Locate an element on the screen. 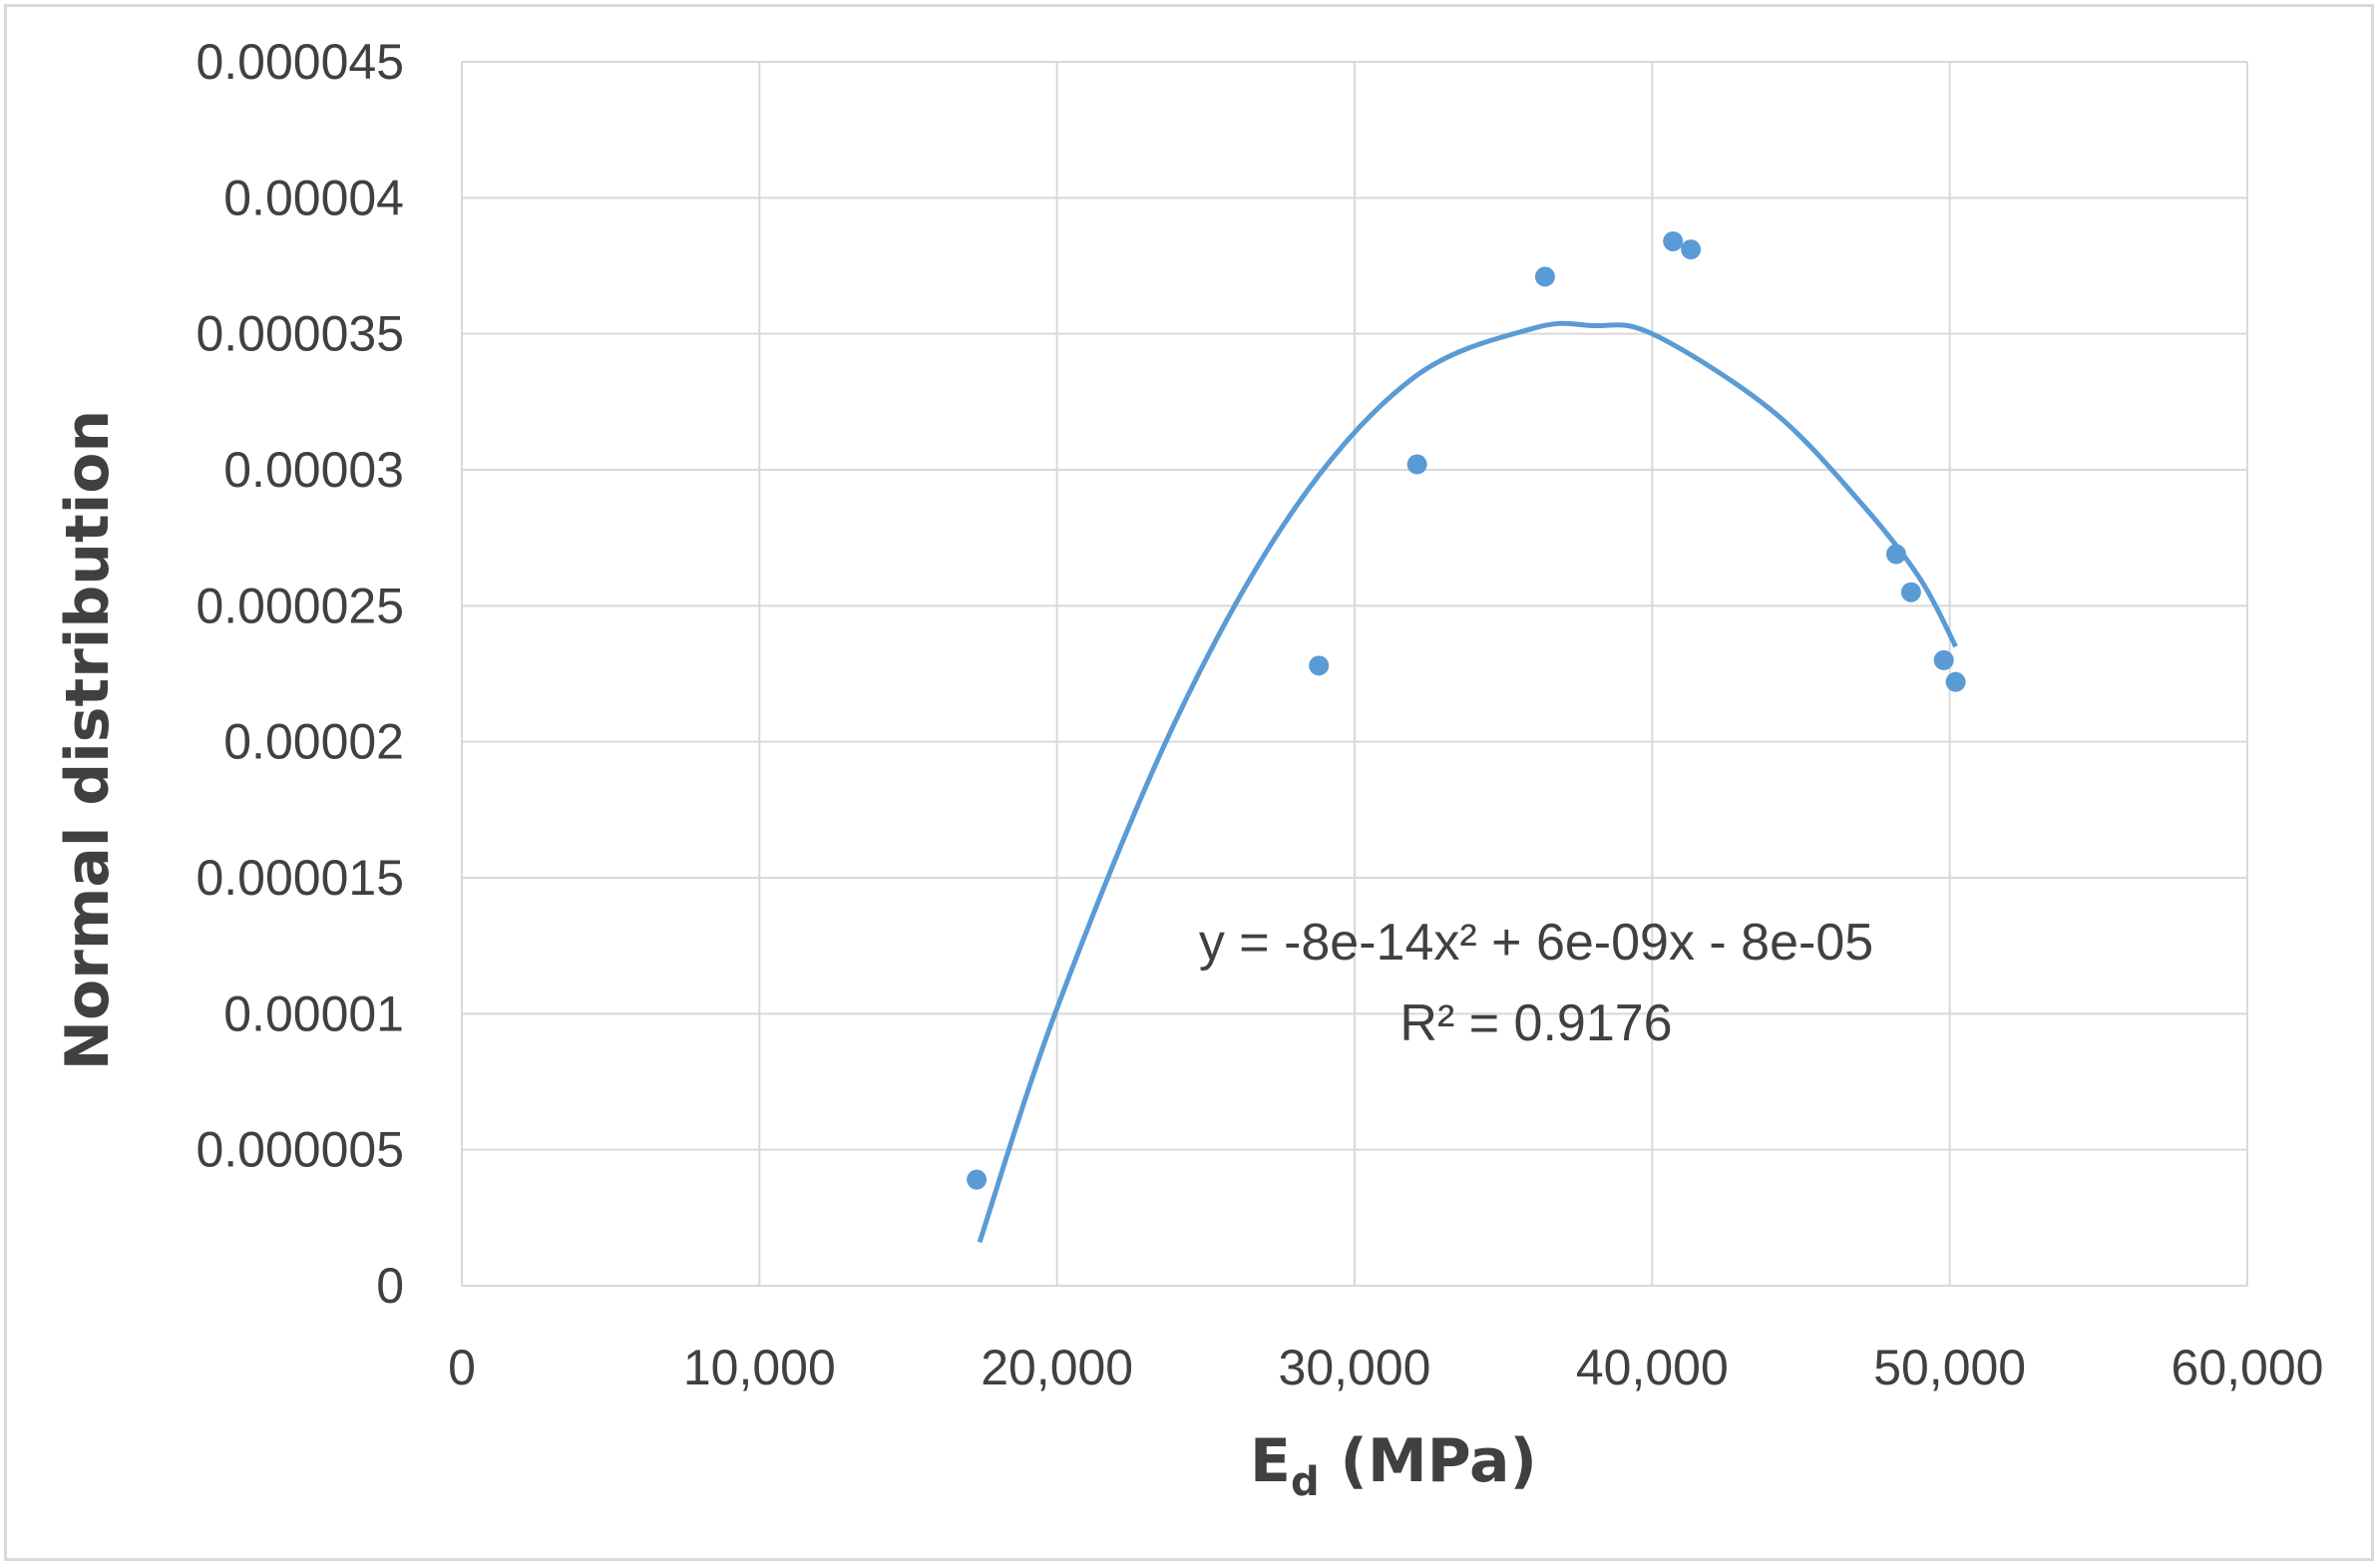 Image resolution: width=2380 pixels, height=1567 pixels. r-squared-label: R² = 0.9176 is located at coordinates (1536, 1023).